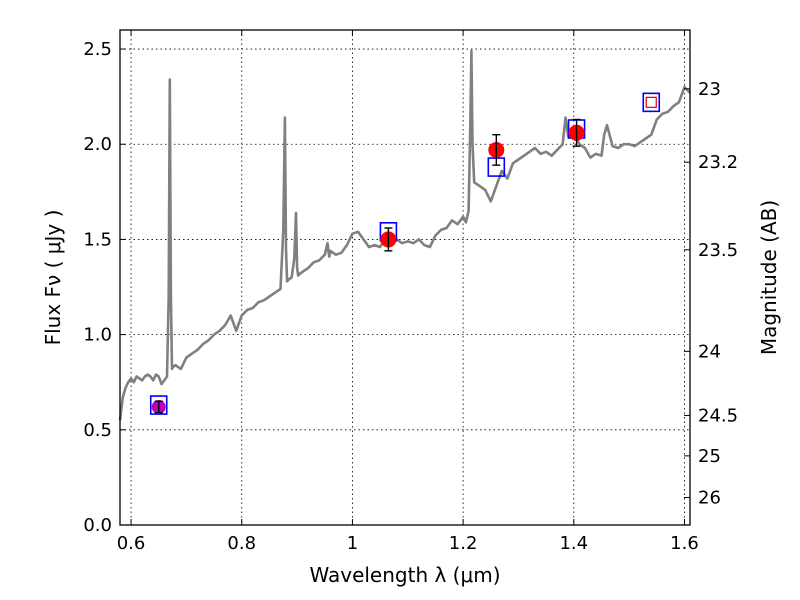  What do you see at coordinates (709, 456) in the screenshot?
I see `y2-tick-label: 25` at bounding box center [709, 456].